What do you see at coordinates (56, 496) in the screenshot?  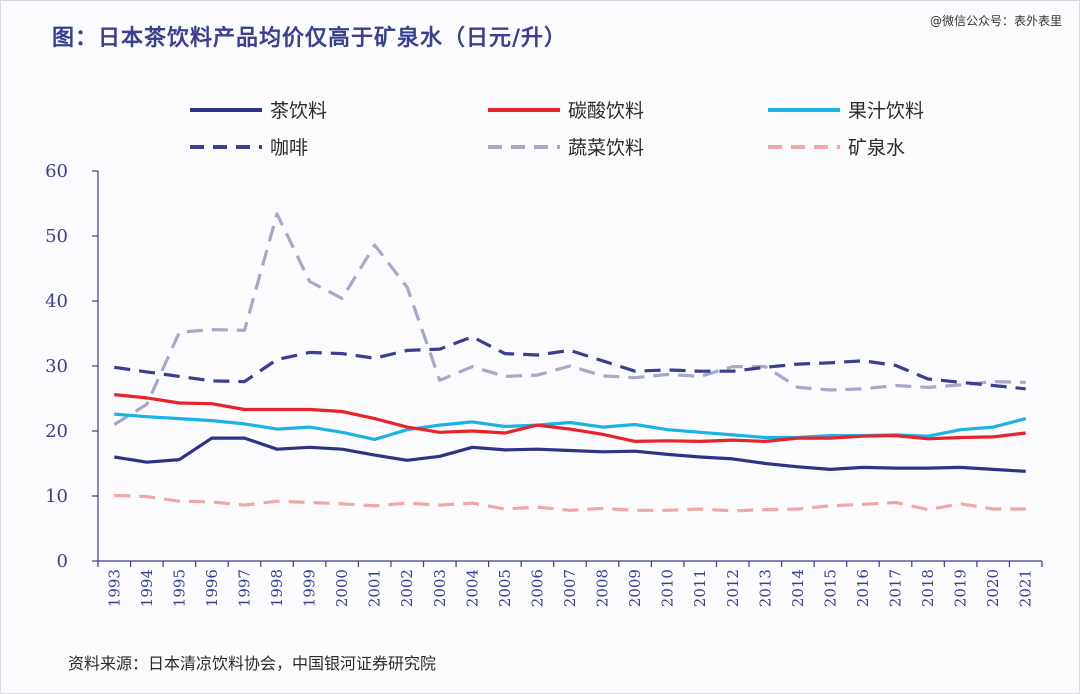 I see `y-tick-label: 10` at bounding box center [56, 496].